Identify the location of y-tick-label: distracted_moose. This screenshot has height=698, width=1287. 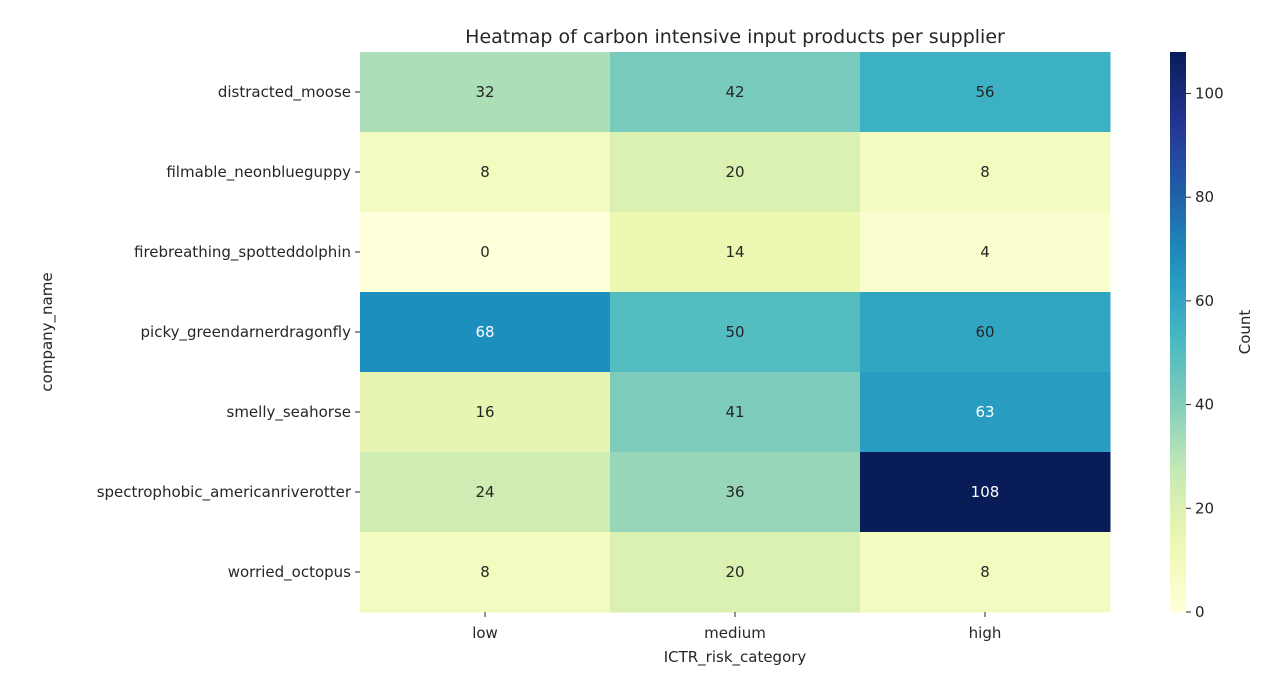
(284, 92).